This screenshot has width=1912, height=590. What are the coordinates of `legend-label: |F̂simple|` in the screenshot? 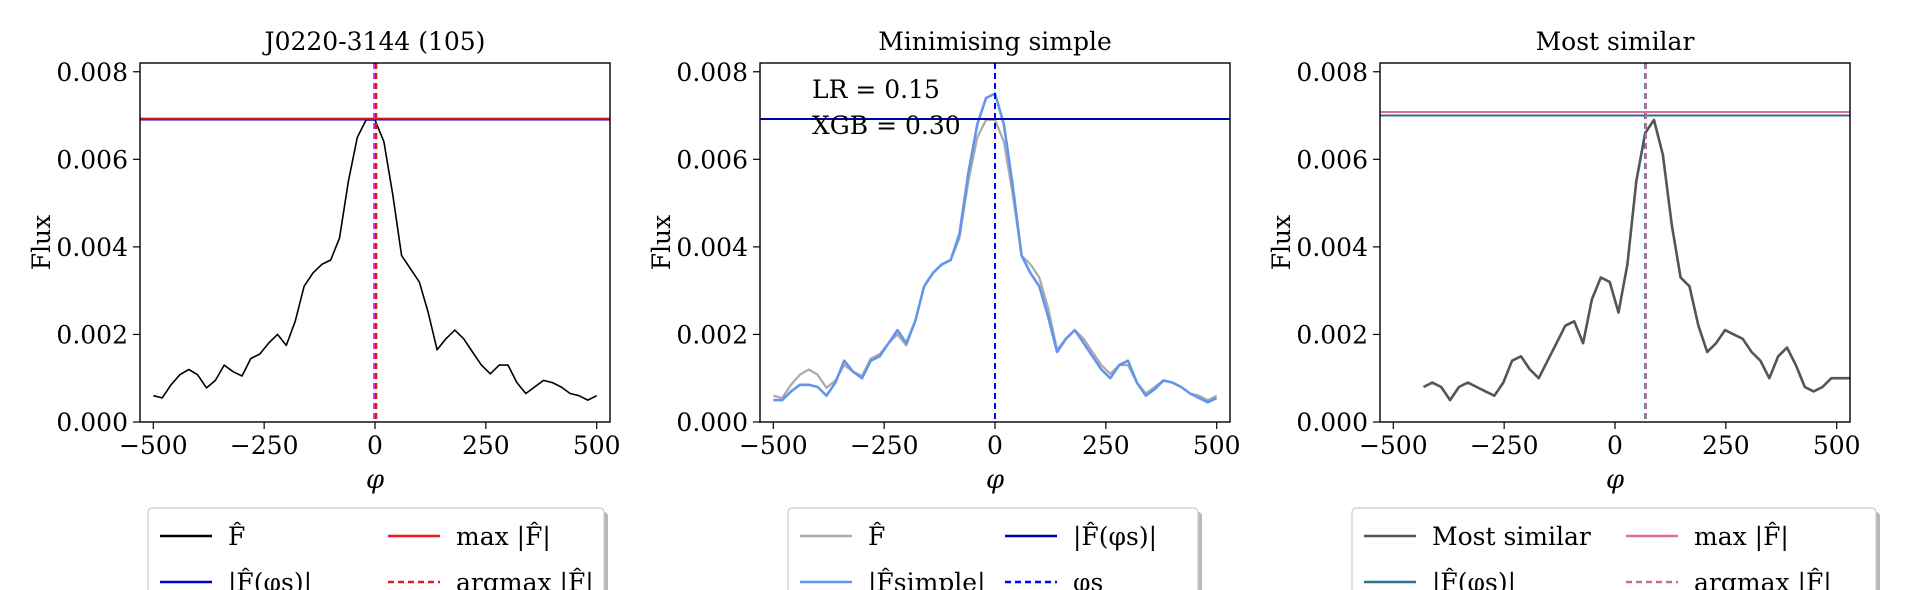 It's located at (927, 579).